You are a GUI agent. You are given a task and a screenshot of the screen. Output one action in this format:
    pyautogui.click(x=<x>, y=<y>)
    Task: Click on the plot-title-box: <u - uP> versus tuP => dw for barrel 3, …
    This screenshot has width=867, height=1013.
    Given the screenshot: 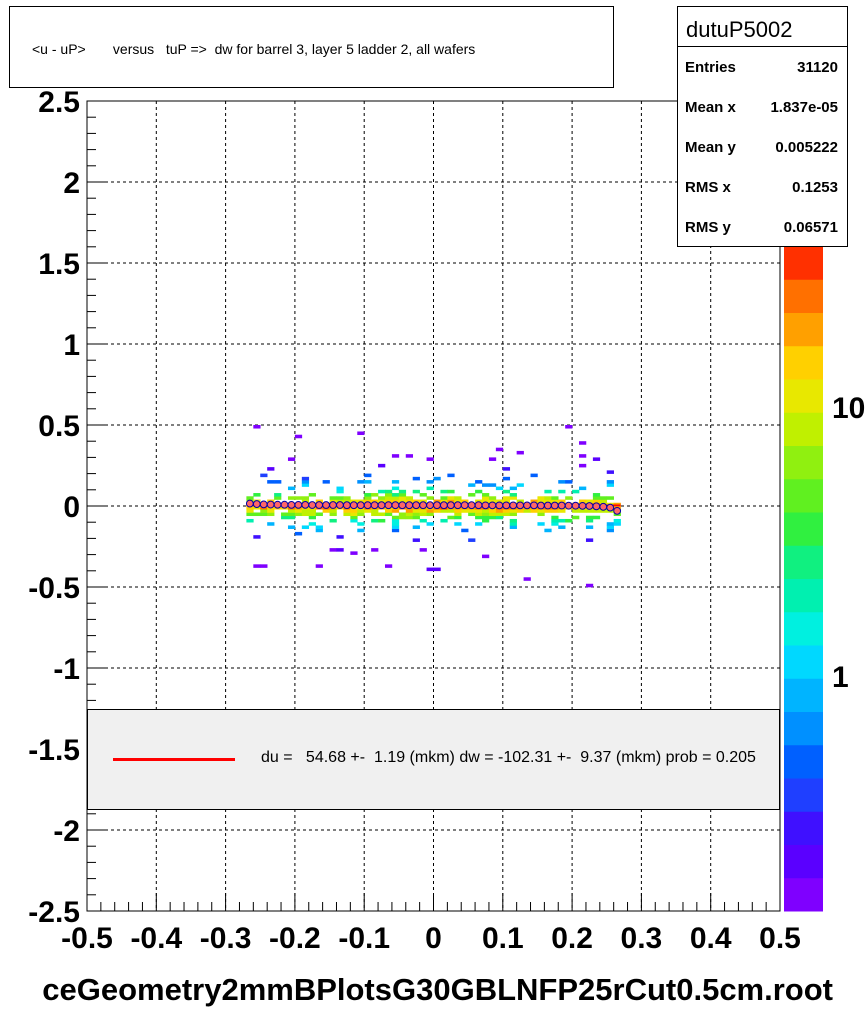 What is the action you would take?
    pyautogui.click(x=311, y=47)
    